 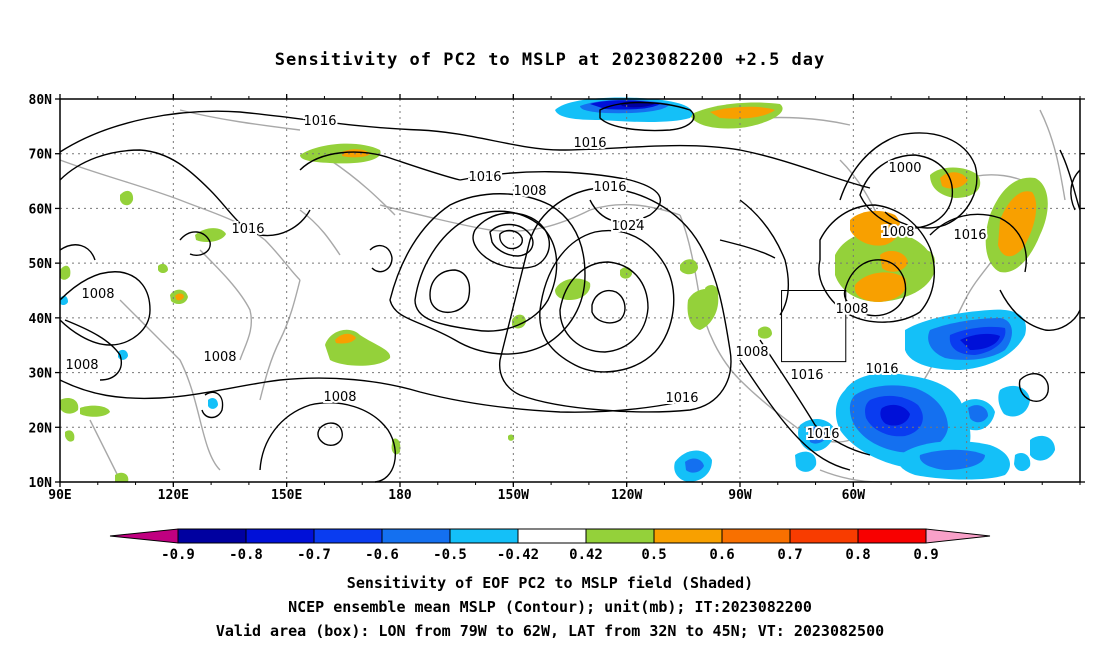 I want to click on lon-tick-label: 150E, so click(x=286, y=495).